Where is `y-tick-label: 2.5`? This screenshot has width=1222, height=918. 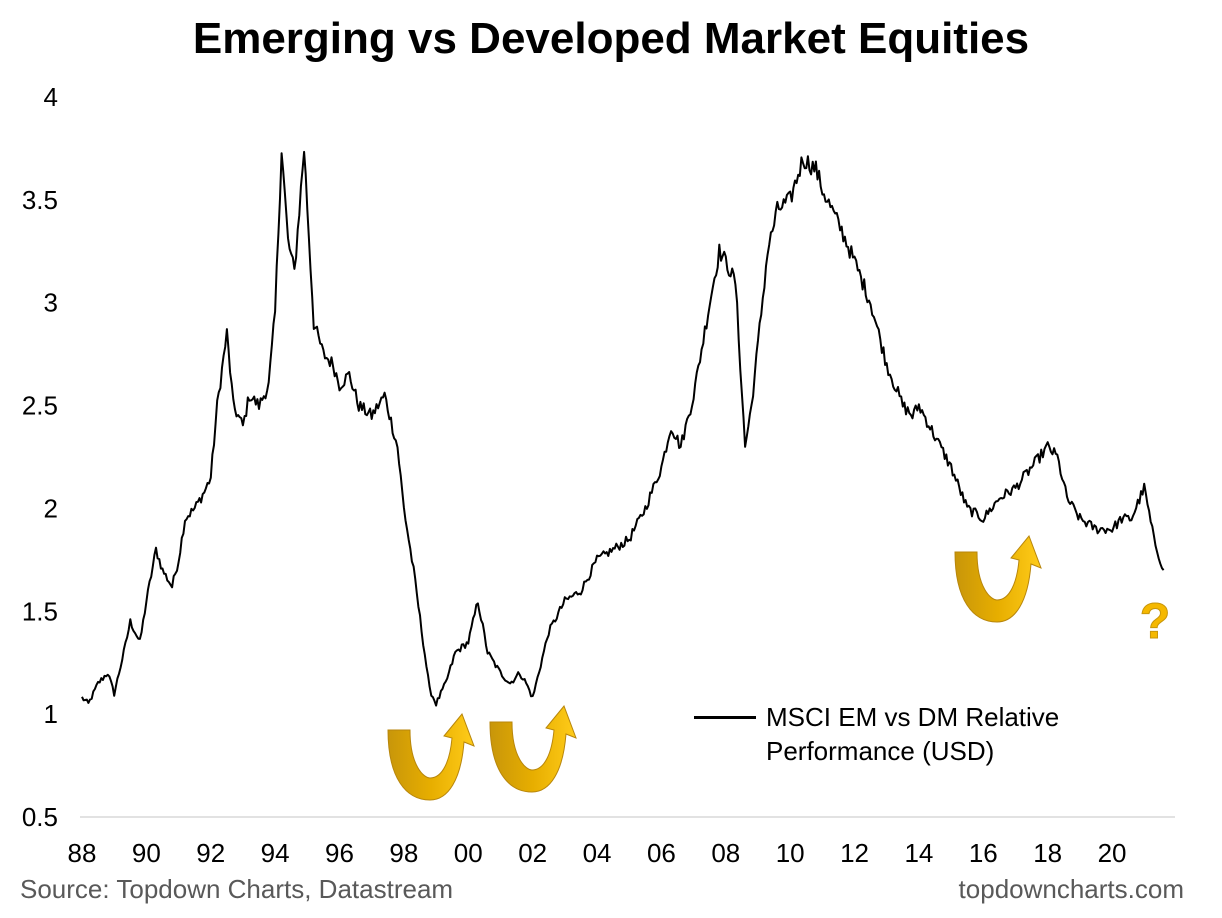
y-tick-label: 2.5 is located at coordinates (40, 406).